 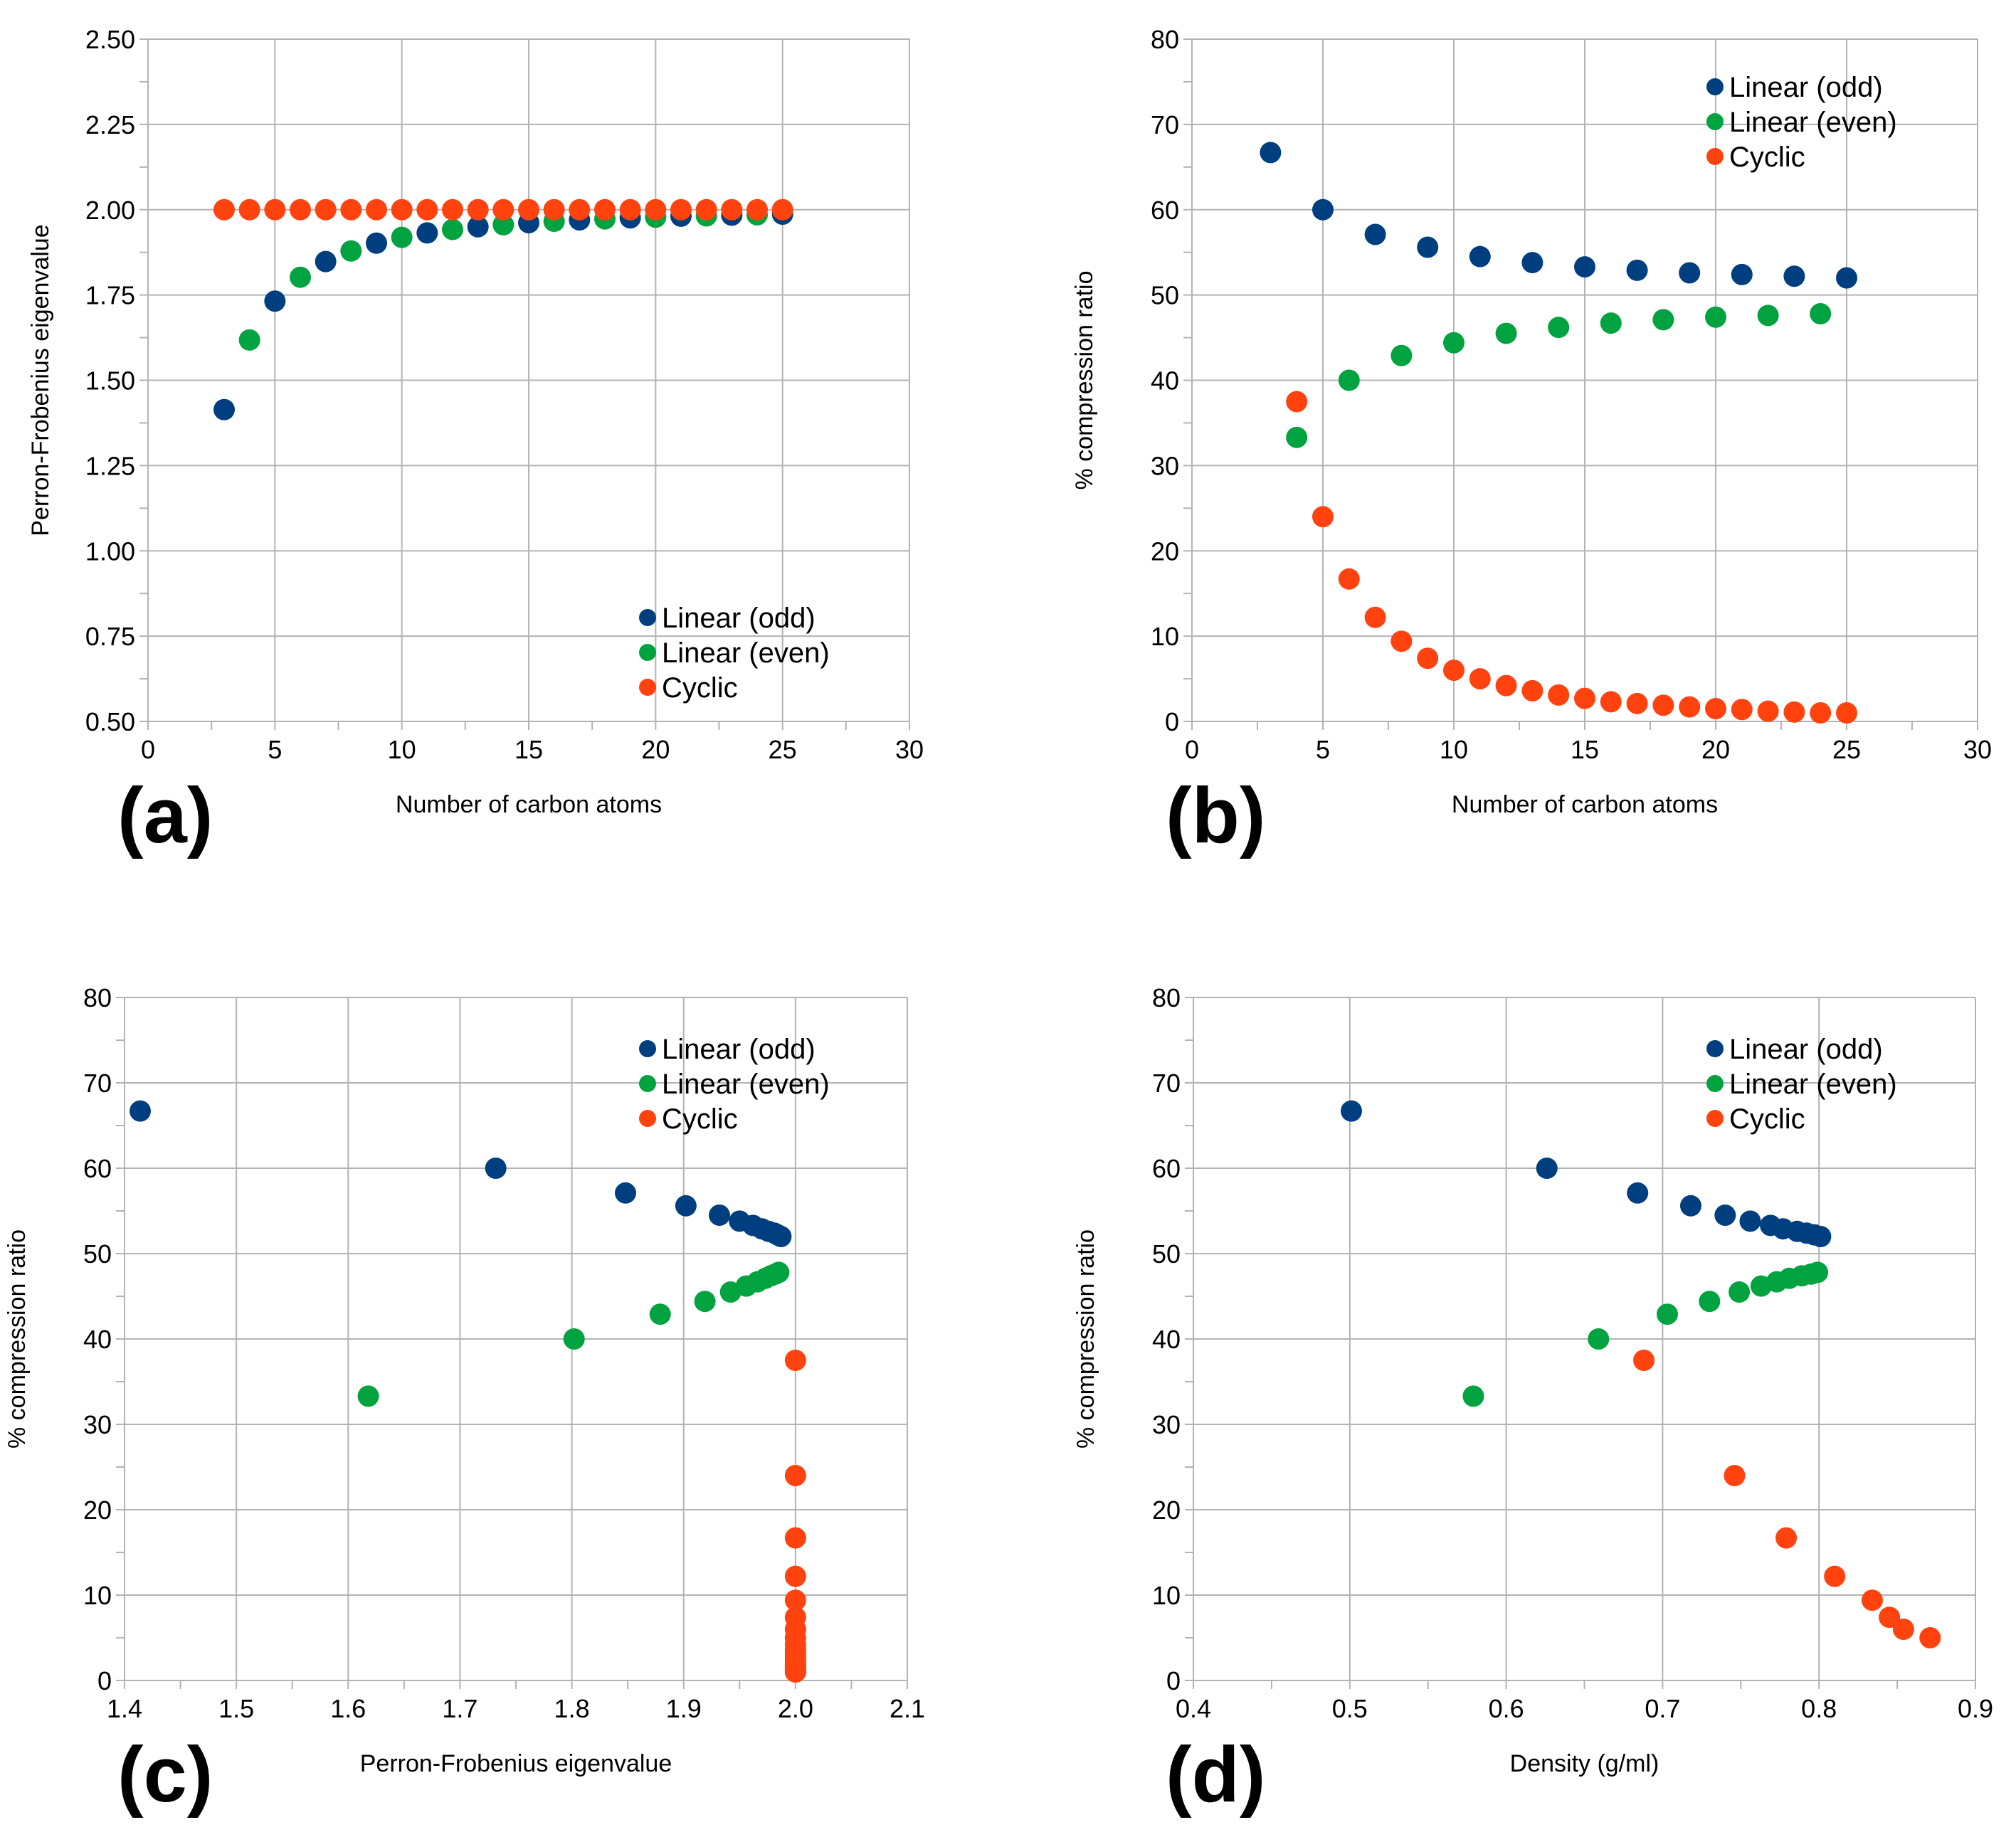 What do you see at coordinates (1215, 815) in the screenshot?
I see `panel-label: (b)` at bounding box center [1215, 815].